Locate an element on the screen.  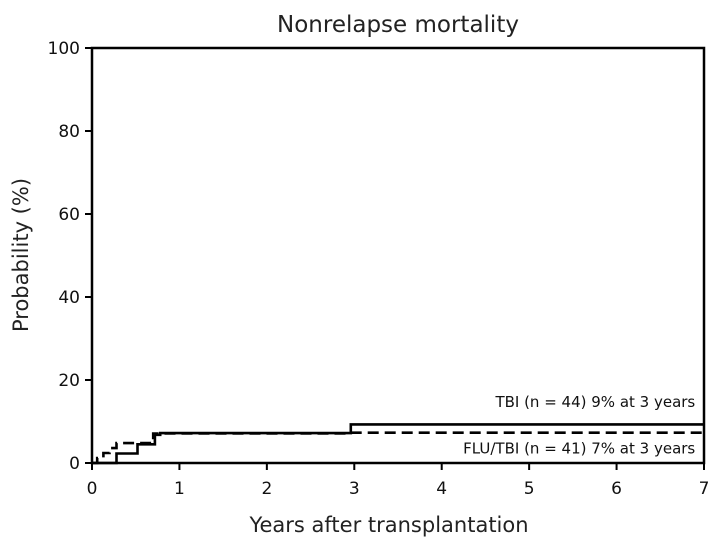
x-axis-label: Years after transplantation is located at coordinates (388, 525).